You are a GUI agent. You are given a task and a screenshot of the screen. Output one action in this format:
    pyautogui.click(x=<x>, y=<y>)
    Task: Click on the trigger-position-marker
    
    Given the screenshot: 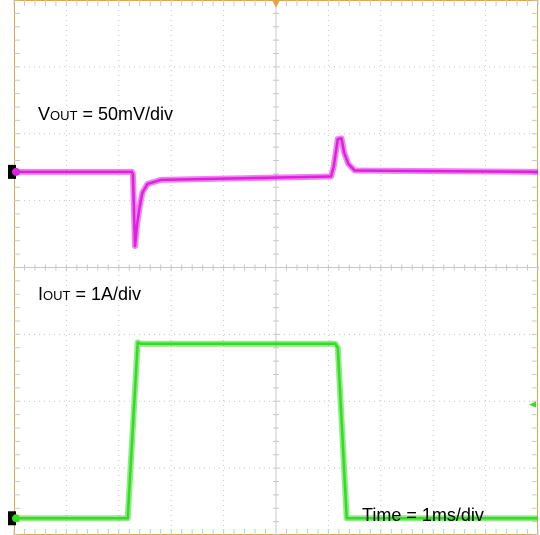 What is the action you would take?
    pyautogui.click(x=276, y=4)
    